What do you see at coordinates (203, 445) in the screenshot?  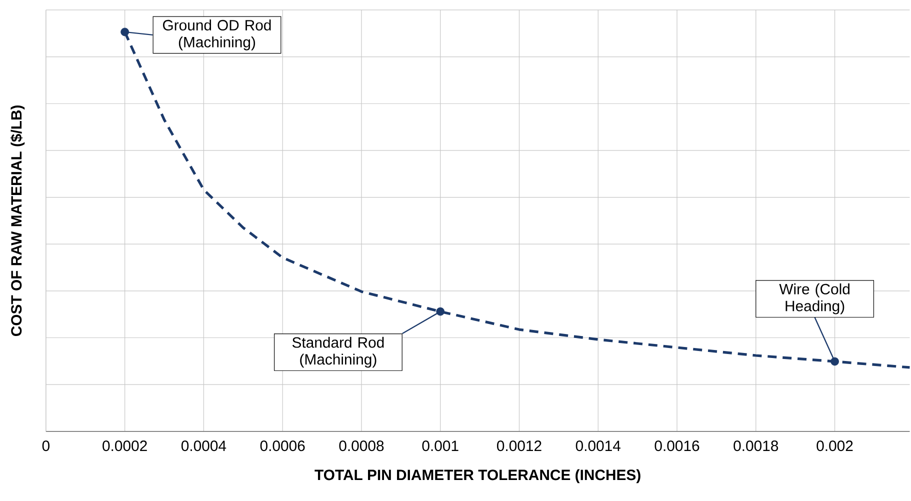 I see `x-tick-label: 0.0004` at bounding box center [203, 445].